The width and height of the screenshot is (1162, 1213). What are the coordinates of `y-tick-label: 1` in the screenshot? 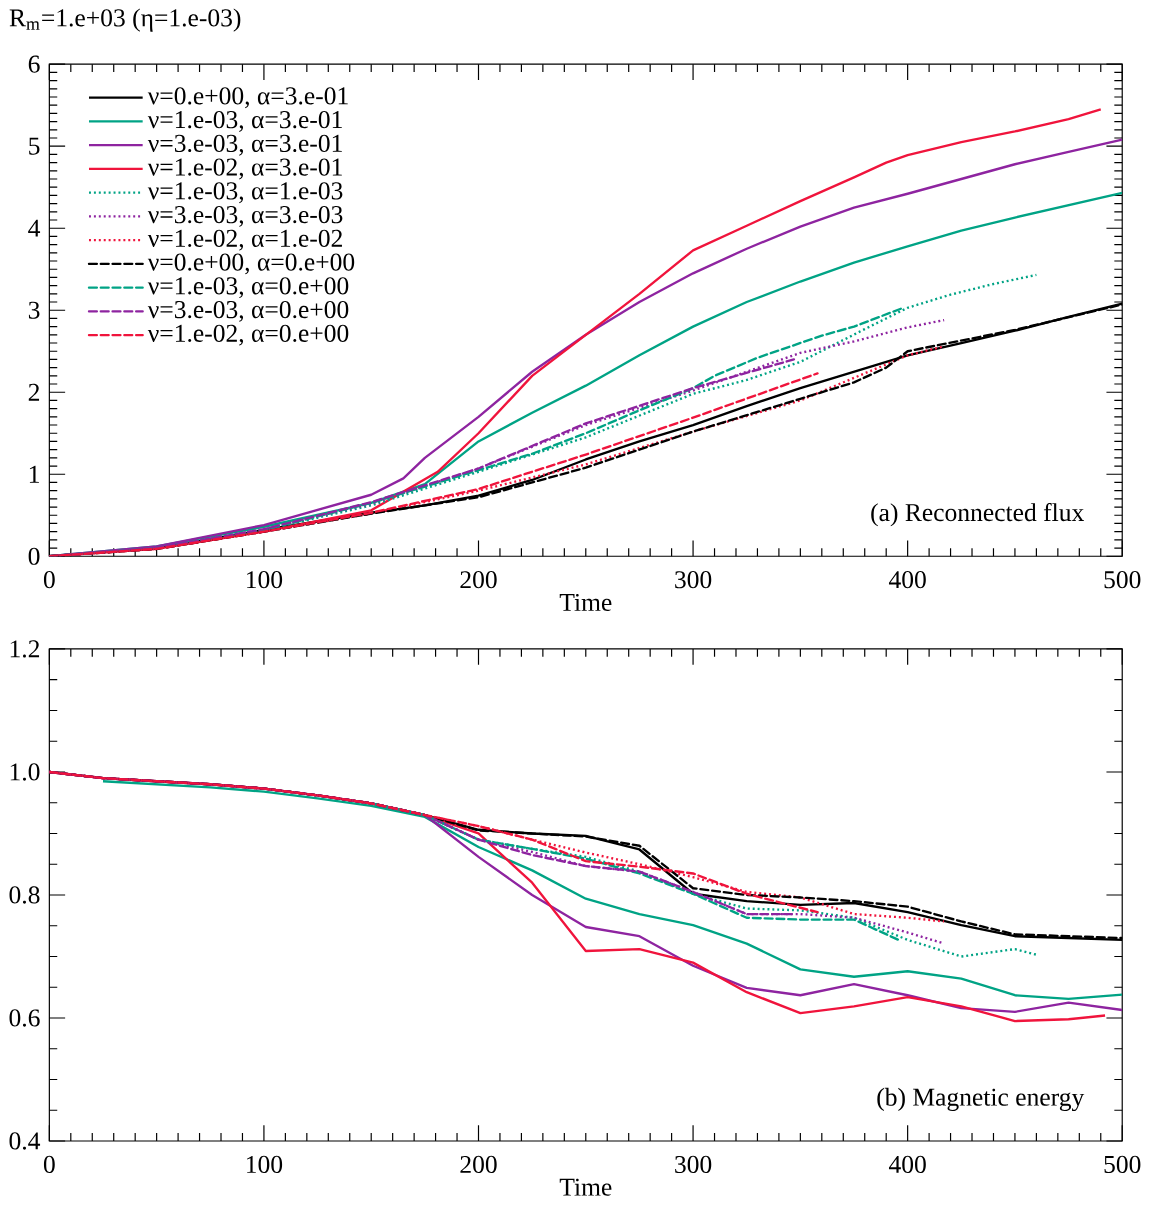 It's located at (35, 474).